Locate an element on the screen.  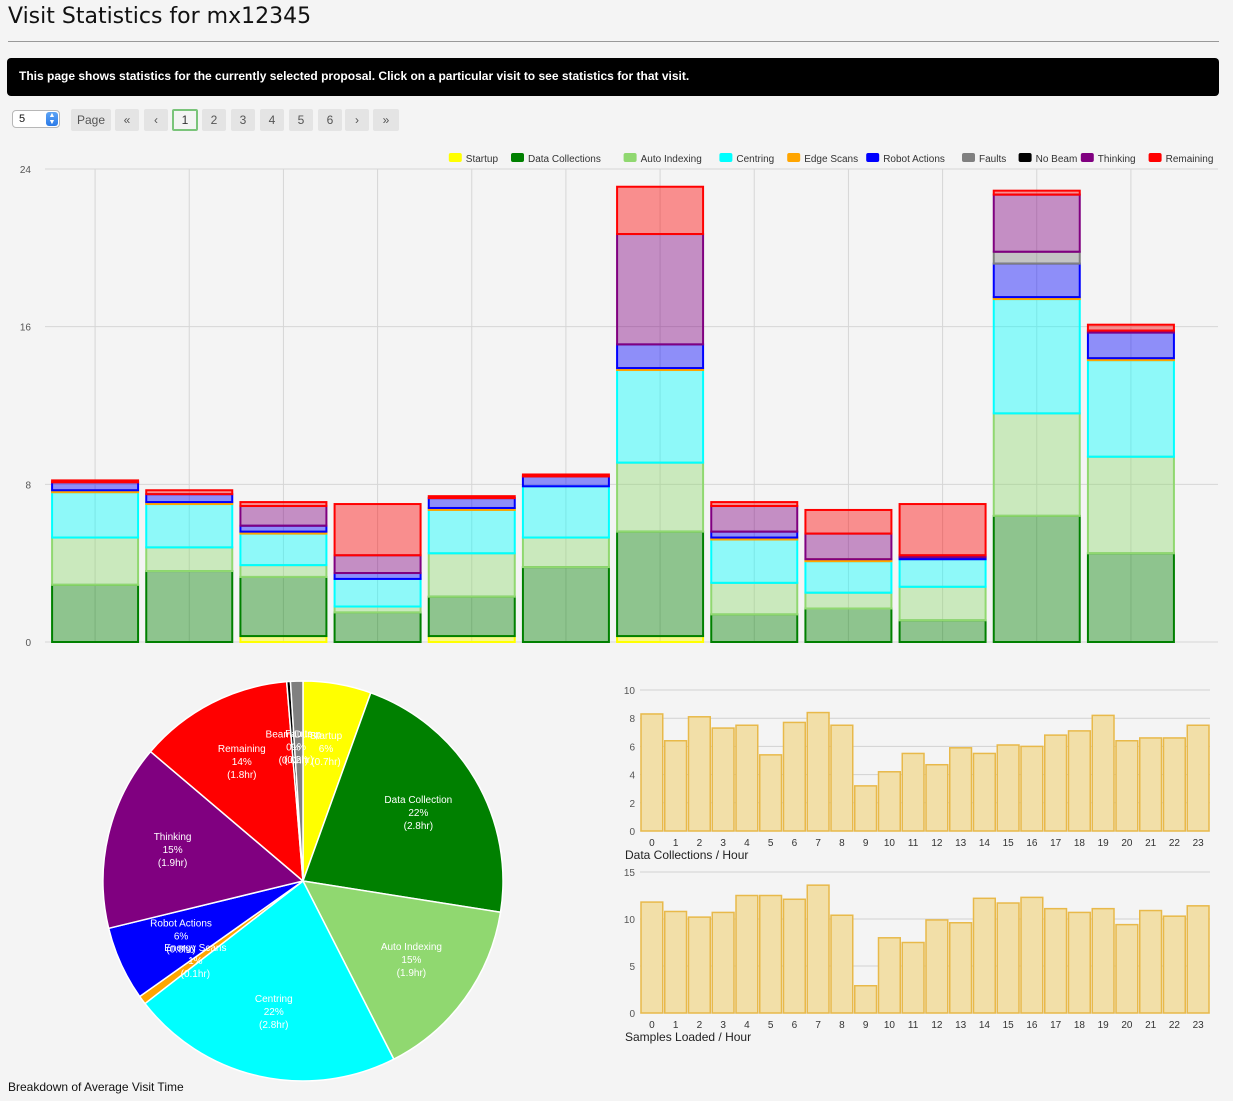
chevron-updown-icon: ▲ ▼ is located at coordinates (52, 119).